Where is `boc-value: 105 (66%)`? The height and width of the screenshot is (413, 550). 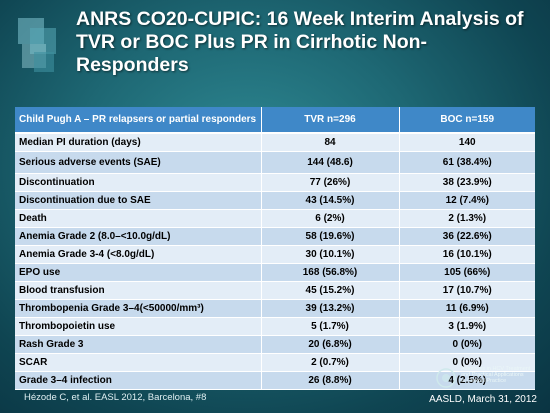 boc-value: 105 (66%) is located at coordinates (467, 272).